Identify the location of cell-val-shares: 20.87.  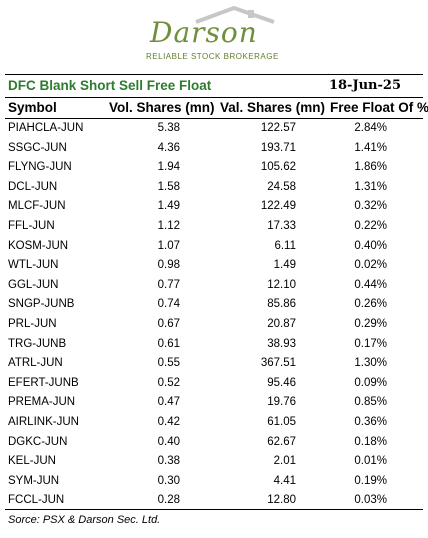
(281, 323).